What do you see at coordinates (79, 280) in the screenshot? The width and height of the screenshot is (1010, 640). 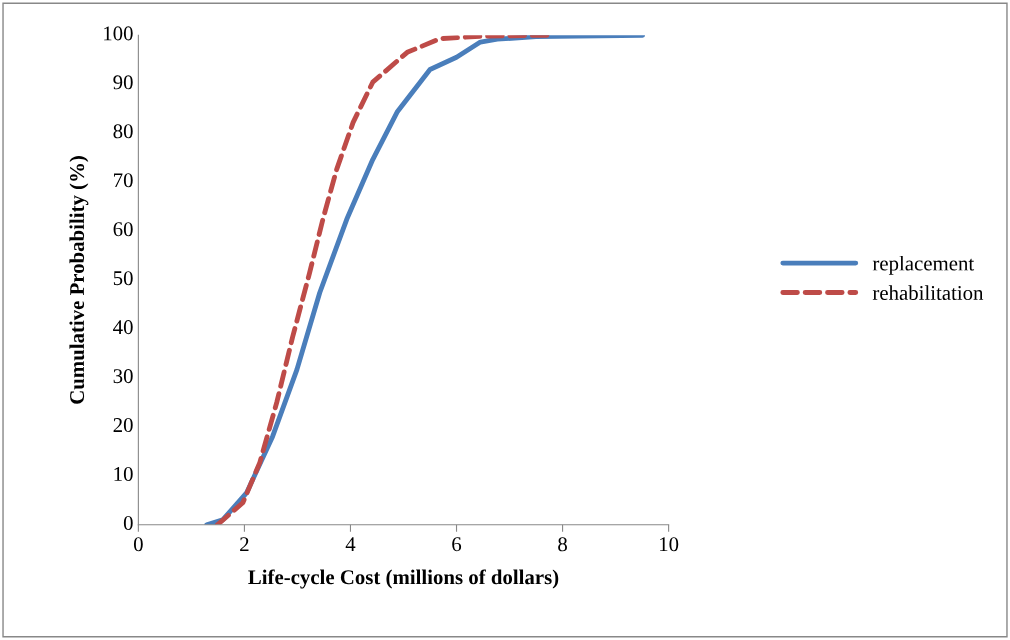 I see `y-axis-title: Cumulative Probability (%)` at bounding box center [79, 280].